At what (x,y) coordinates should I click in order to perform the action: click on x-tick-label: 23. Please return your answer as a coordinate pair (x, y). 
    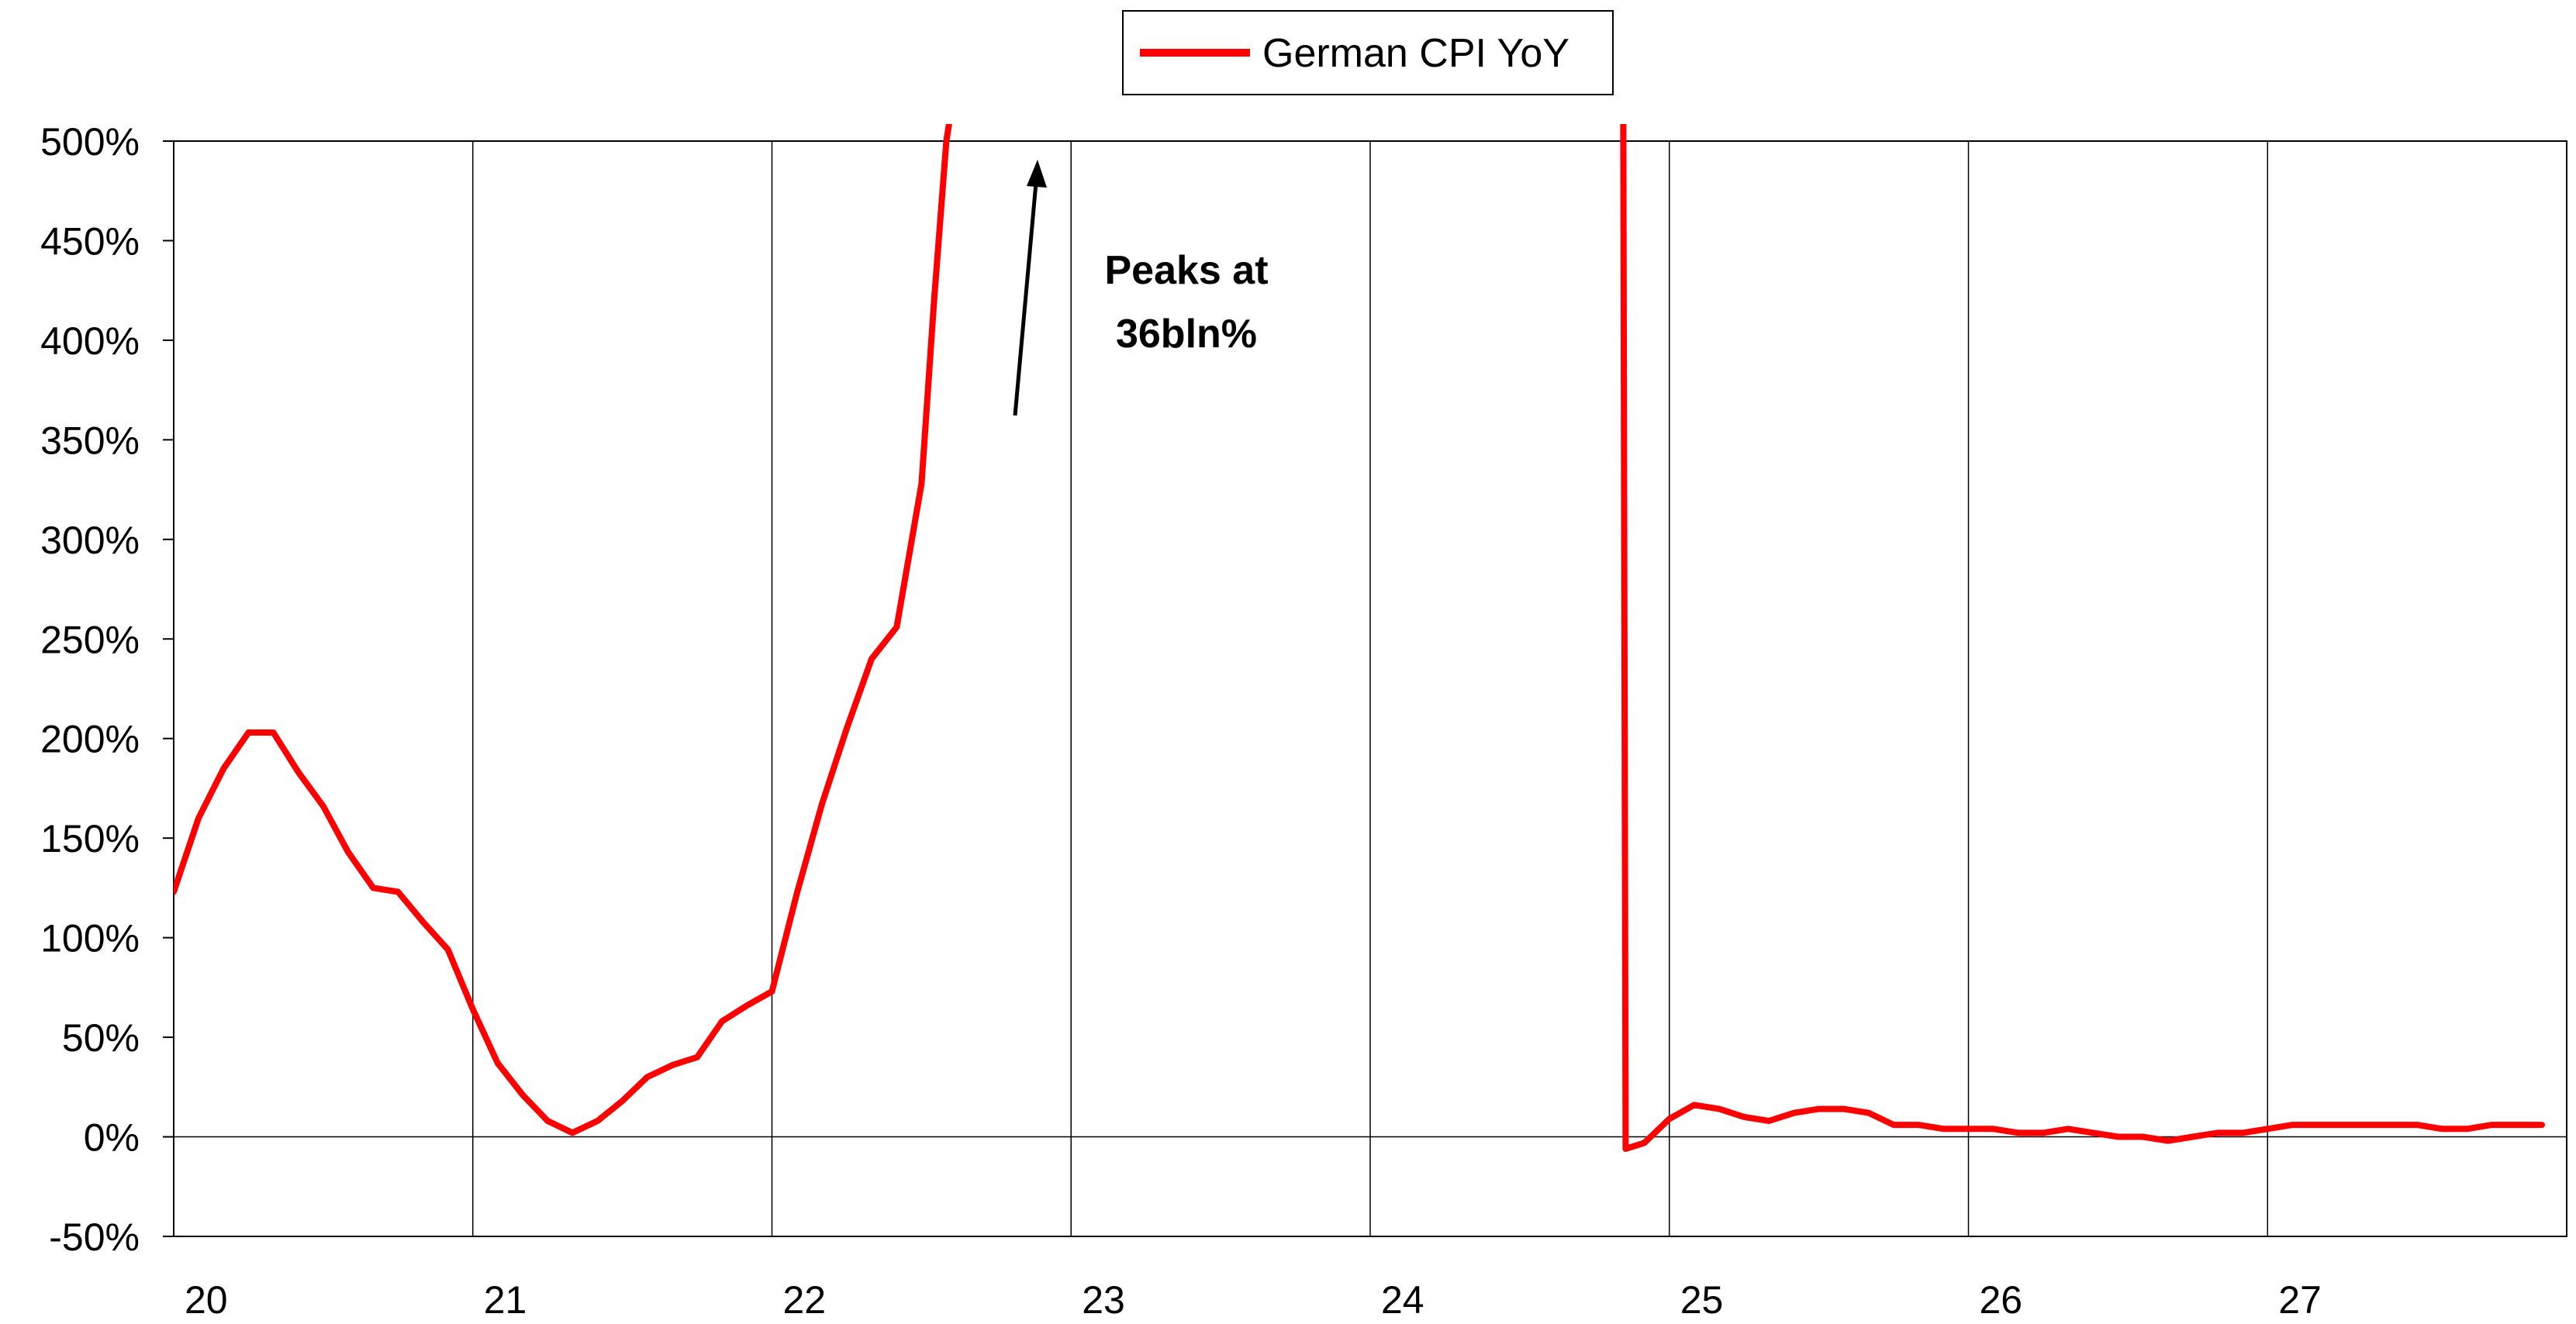
    Looking at the image, I should click on (1104, 1300).